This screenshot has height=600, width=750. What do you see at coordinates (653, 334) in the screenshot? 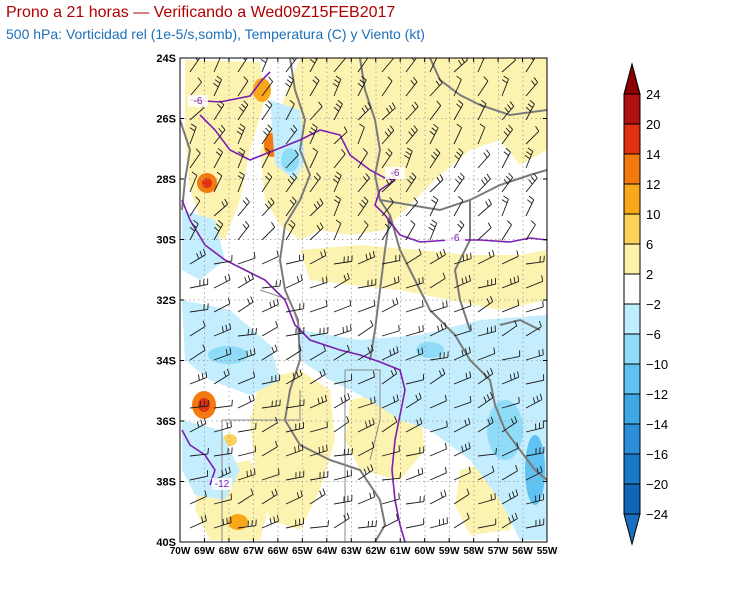
I see `colorbar-label: −6` at bounding box center [653, 334].